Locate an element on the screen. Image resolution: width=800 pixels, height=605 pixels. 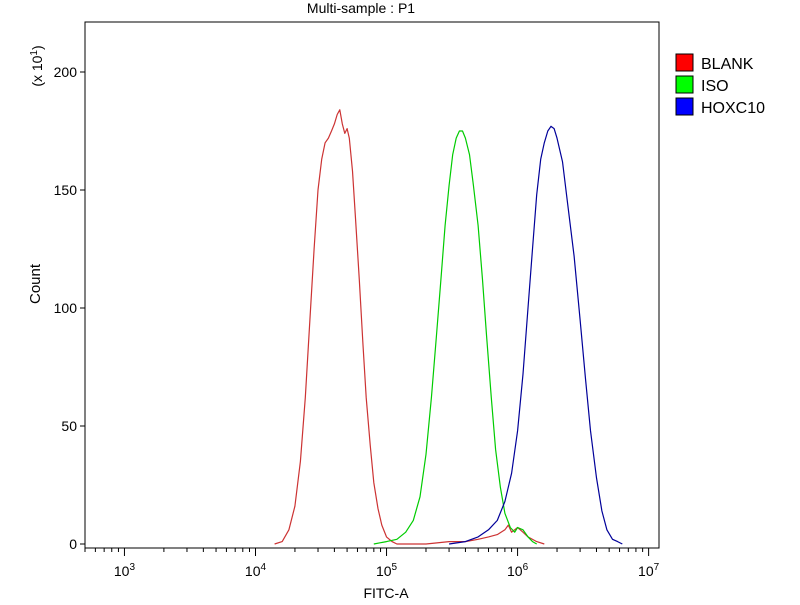
y-tick-label: 0 is located at coordinates (73, 544).